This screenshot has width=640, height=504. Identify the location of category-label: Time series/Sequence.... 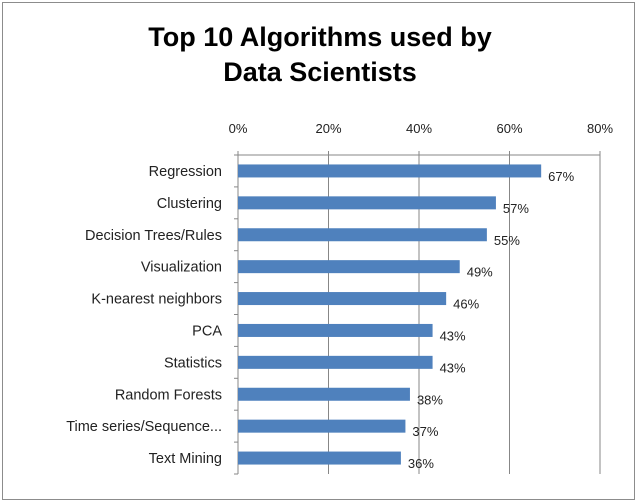
(144, 427).